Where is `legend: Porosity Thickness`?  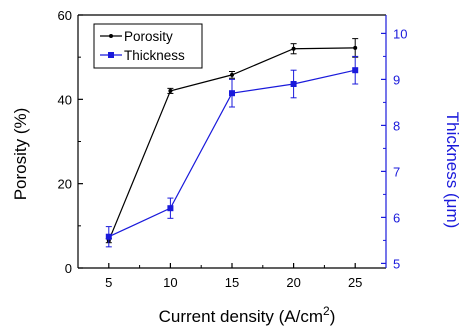 legend: Porosity Thickness is located at coordinates (148, 46).